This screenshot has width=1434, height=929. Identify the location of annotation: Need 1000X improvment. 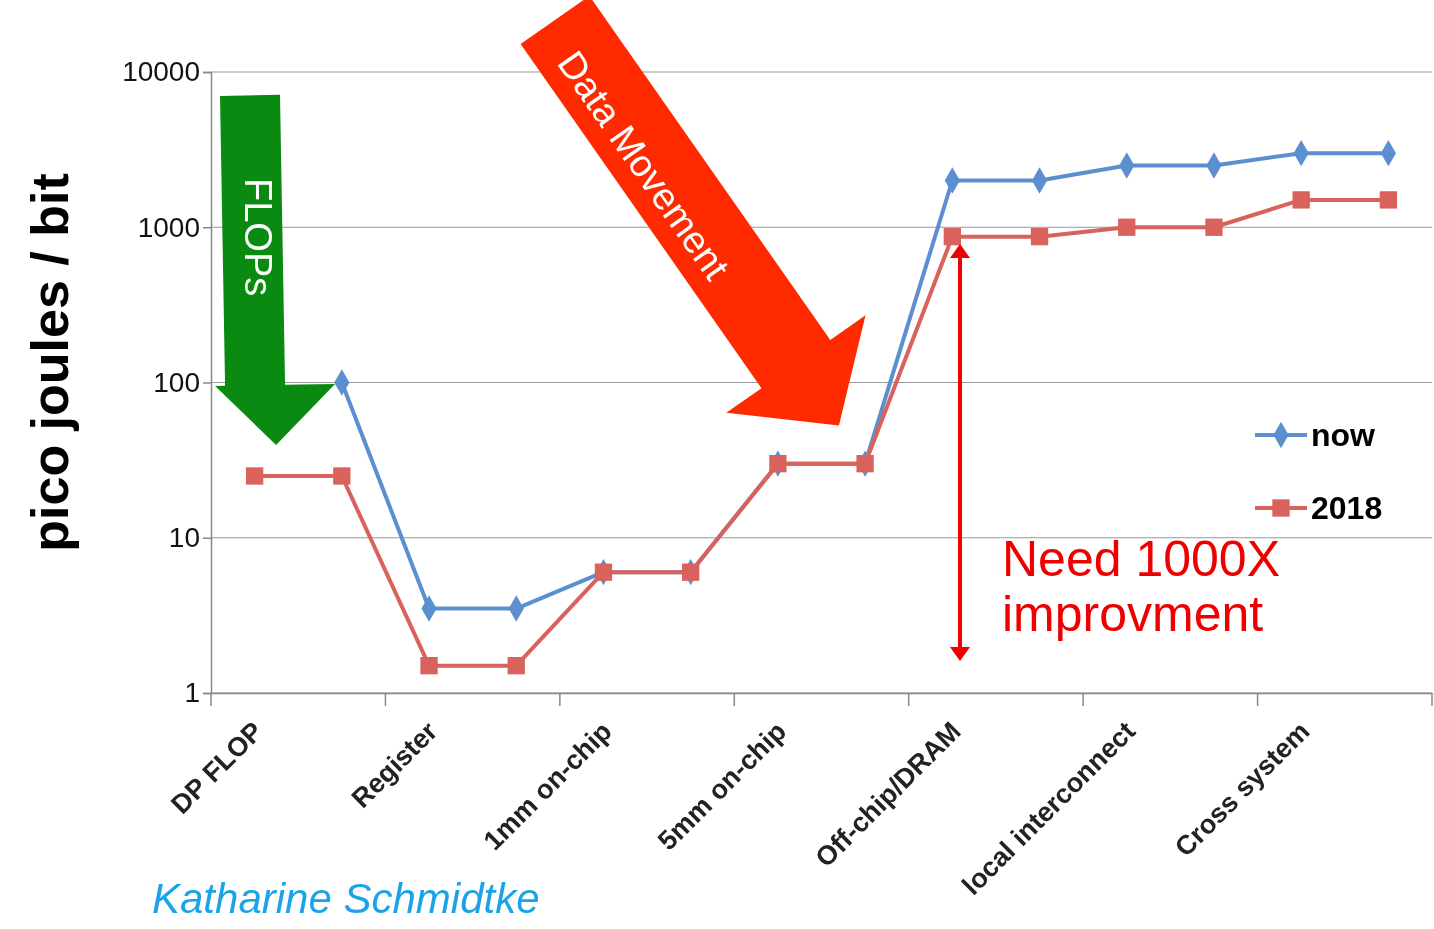
(1141, 586).